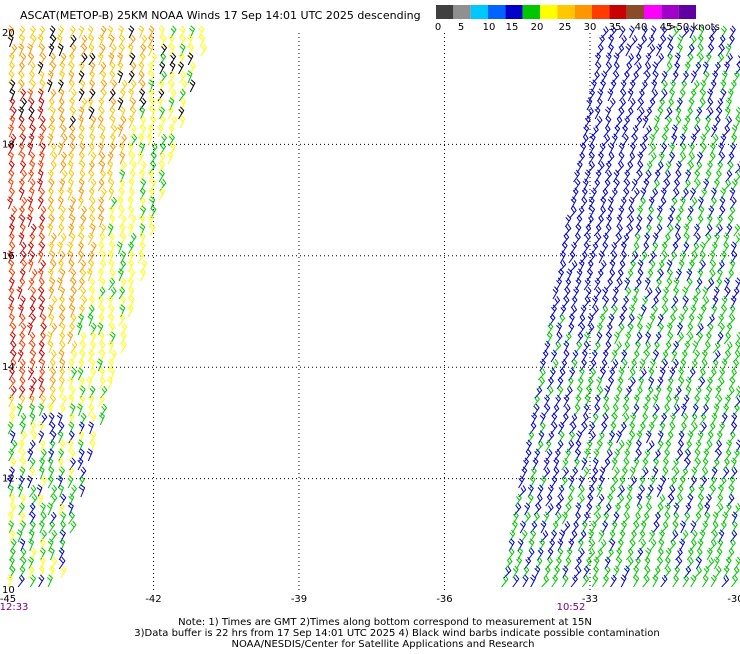 The image size is (740, 654). What do you see at coordinates (571, 607) in the screenshot?
I see `pass-time: 10:52` at bounding box center [571, 607].